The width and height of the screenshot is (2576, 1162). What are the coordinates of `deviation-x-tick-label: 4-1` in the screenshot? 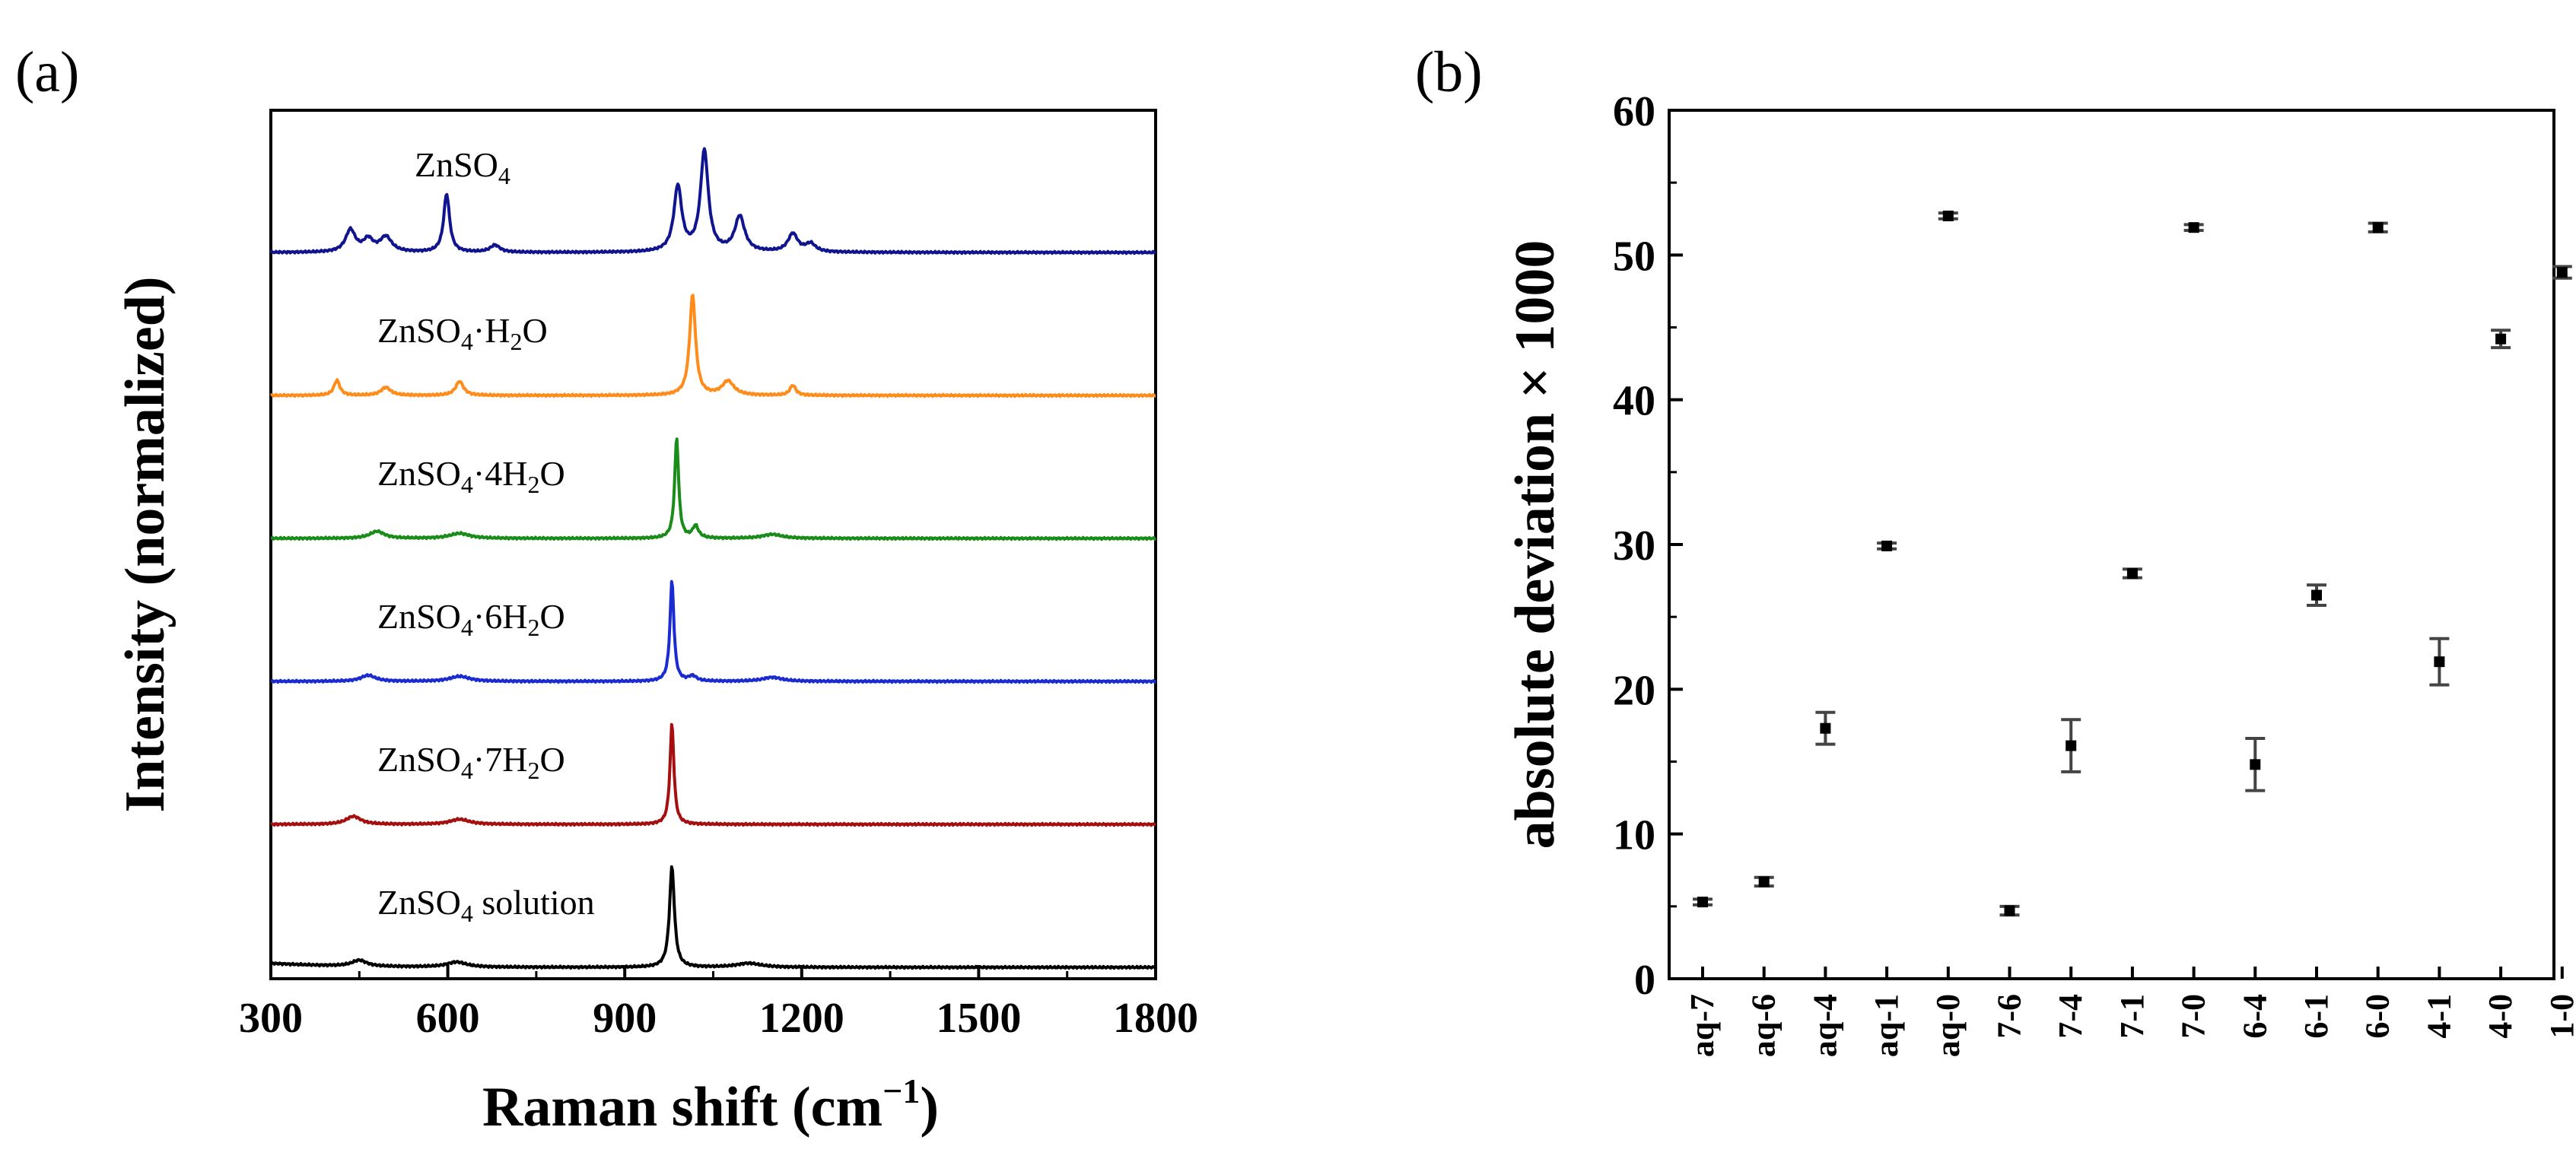 It's located at (2438, 1016).